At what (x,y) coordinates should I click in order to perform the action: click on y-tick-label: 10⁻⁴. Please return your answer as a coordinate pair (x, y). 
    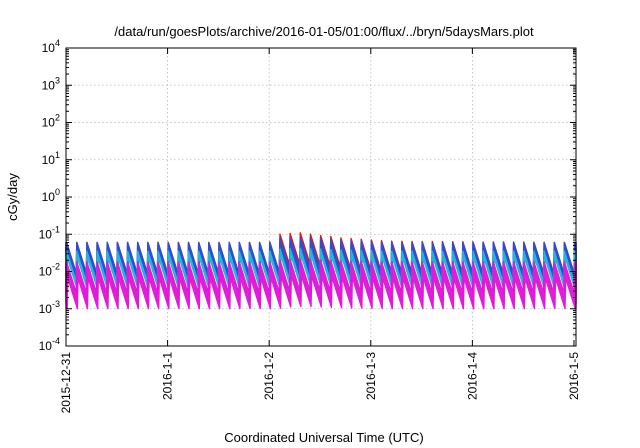
    Looking at the image, I should click on (49, 344).